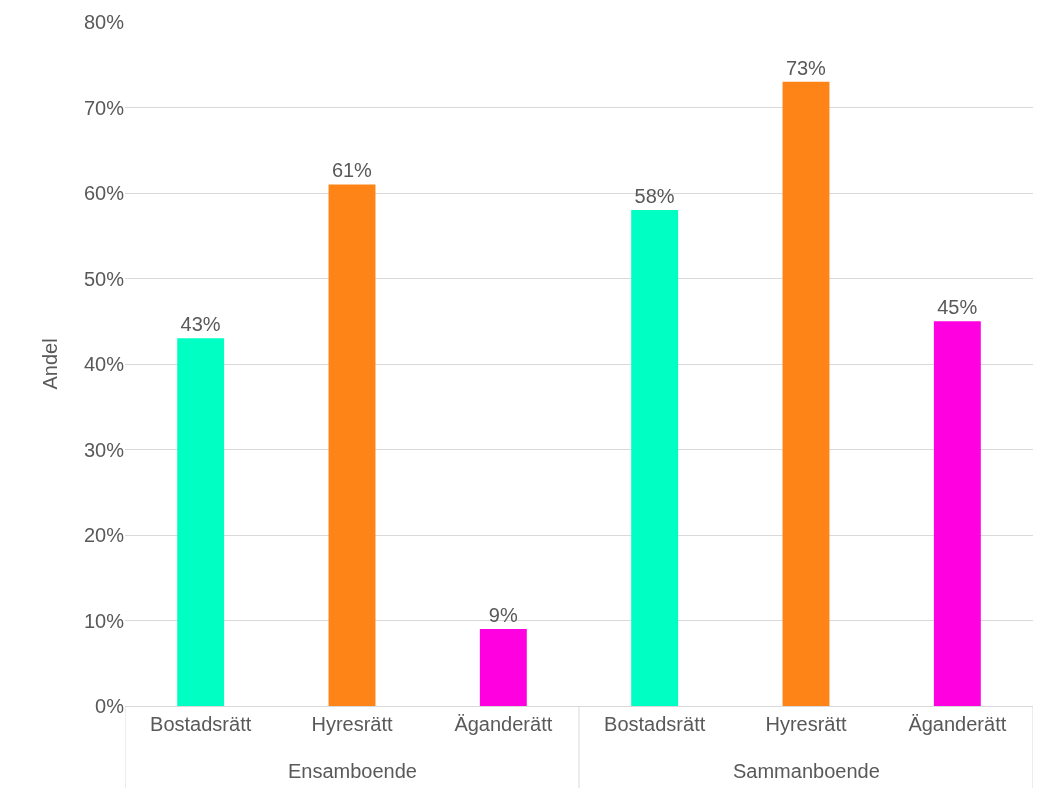 This screenshot has width=1053, height=789. What do you see at coordinates (104, 193) in the screenshot?
I see `y-tick-label: 60%` at bounding box center [104, 193].